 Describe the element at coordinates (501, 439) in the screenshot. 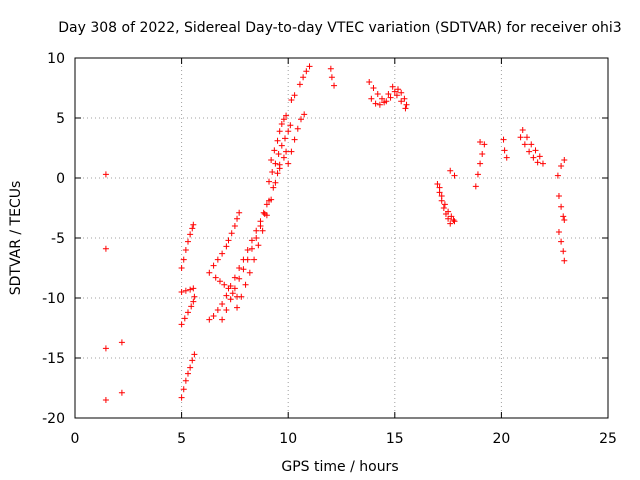

I see `x-tick-label: 20` at that location.